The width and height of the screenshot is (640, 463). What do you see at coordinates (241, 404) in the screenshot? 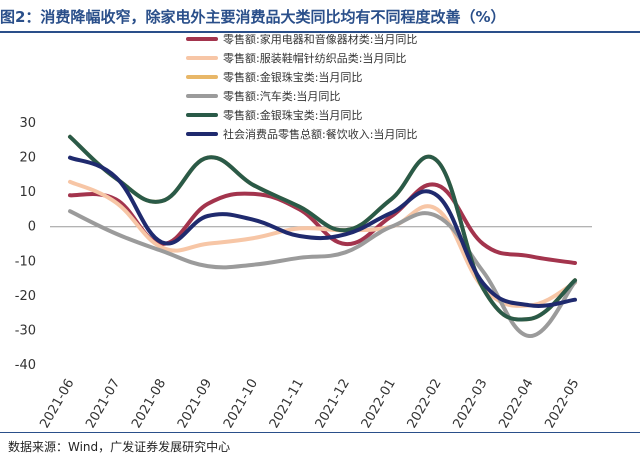
I see `x-tick-label: 2021-10` at bounding box center [241, 404].